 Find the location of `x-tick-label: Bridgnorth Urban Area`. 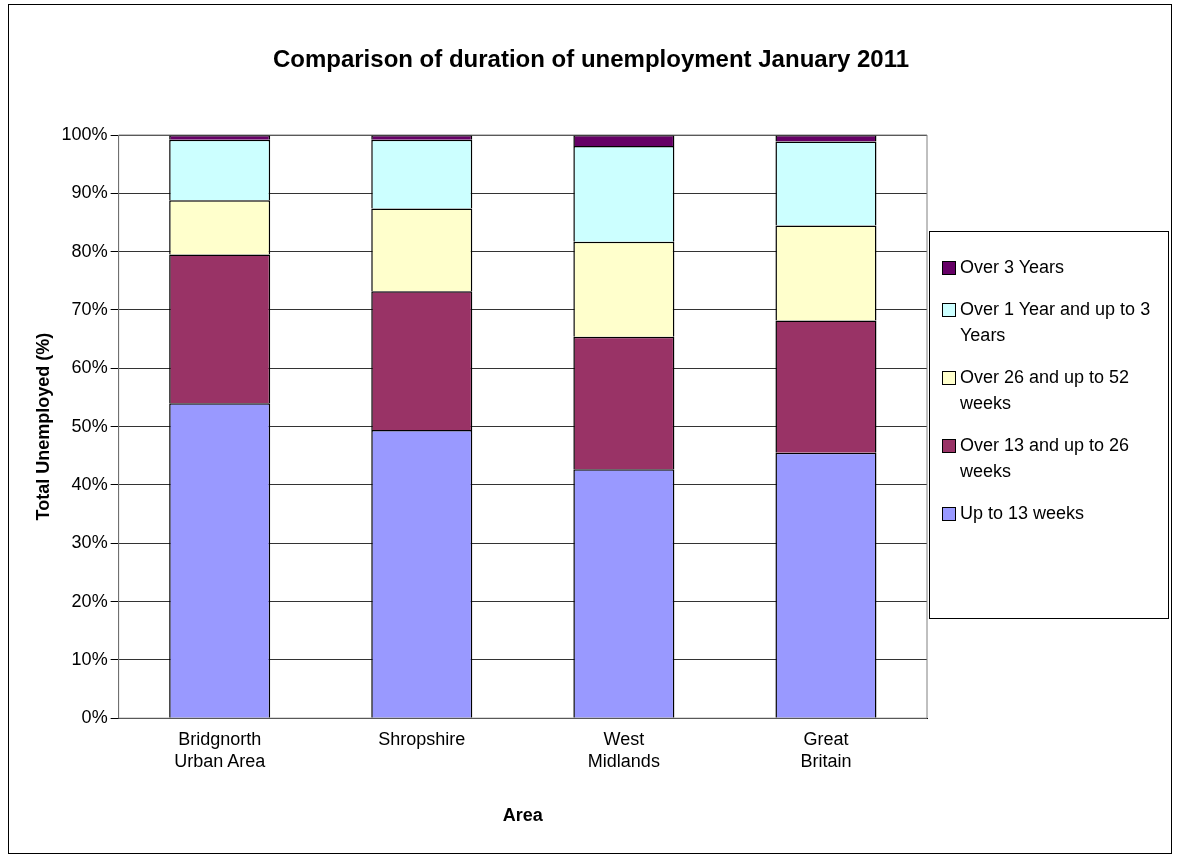

x-tick-label: Bridgnorth Urban Area is located at coordinates (220, 749).